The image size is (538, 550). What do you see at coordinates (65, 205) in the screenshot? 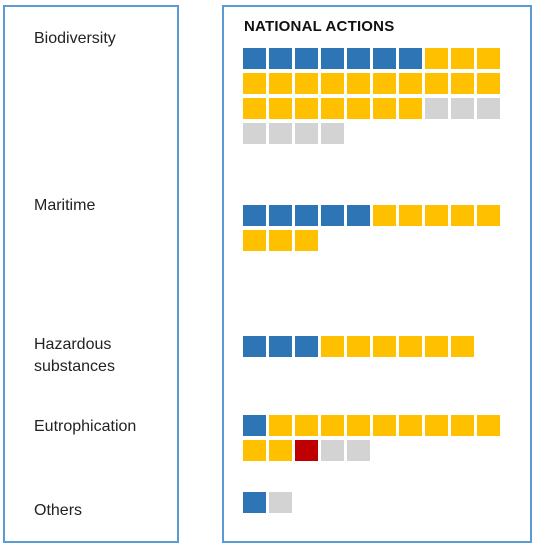
I see `category-label-maritime: Maritime` at bounding box center [65, 205].